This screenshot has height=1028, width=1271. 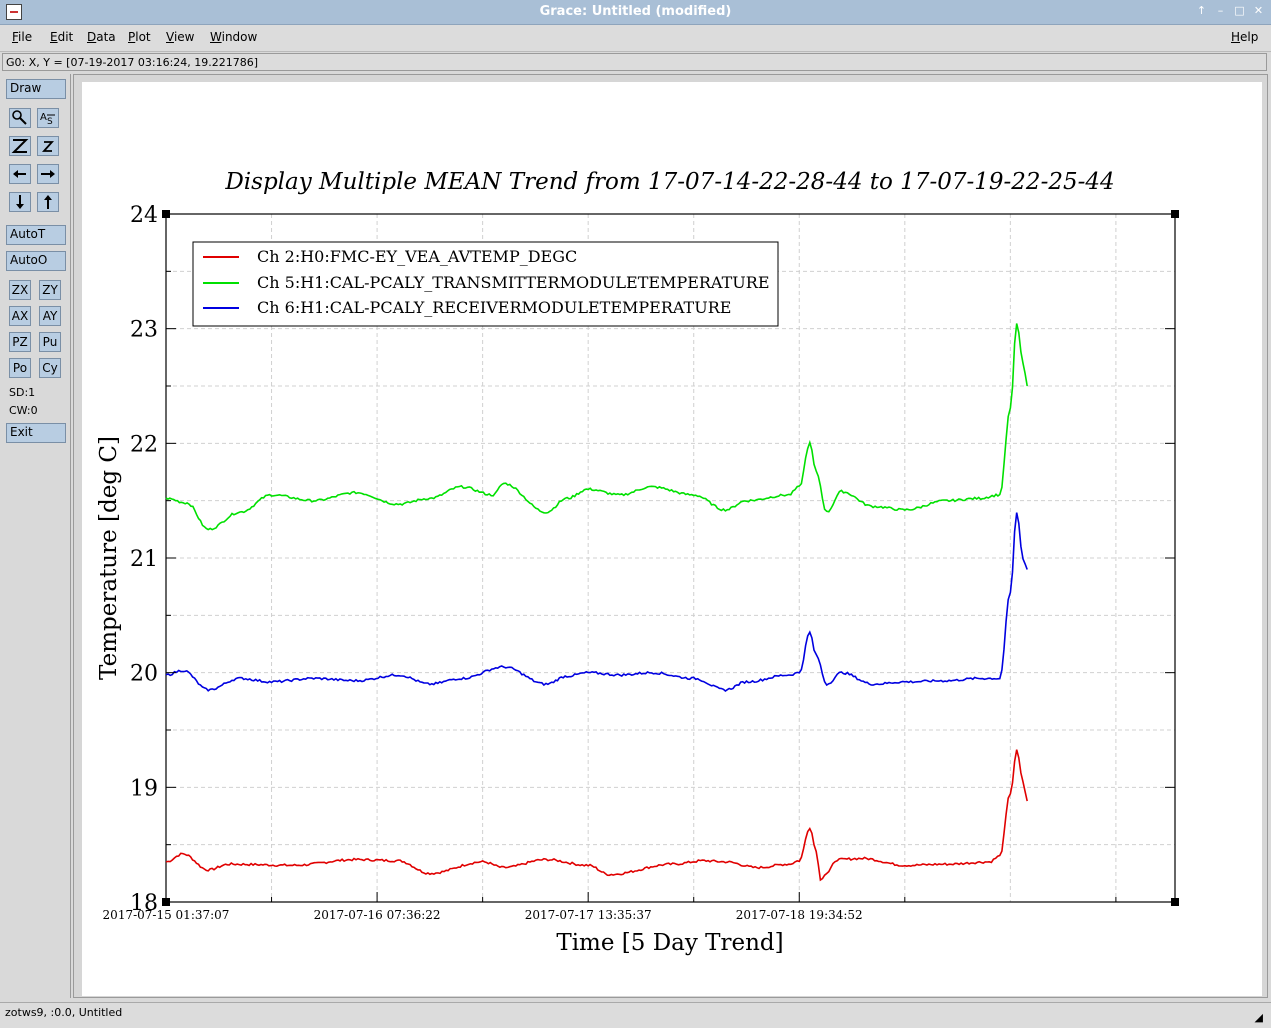 I want to click on maximize-window-icon: □, so click(x=1239, y=10).